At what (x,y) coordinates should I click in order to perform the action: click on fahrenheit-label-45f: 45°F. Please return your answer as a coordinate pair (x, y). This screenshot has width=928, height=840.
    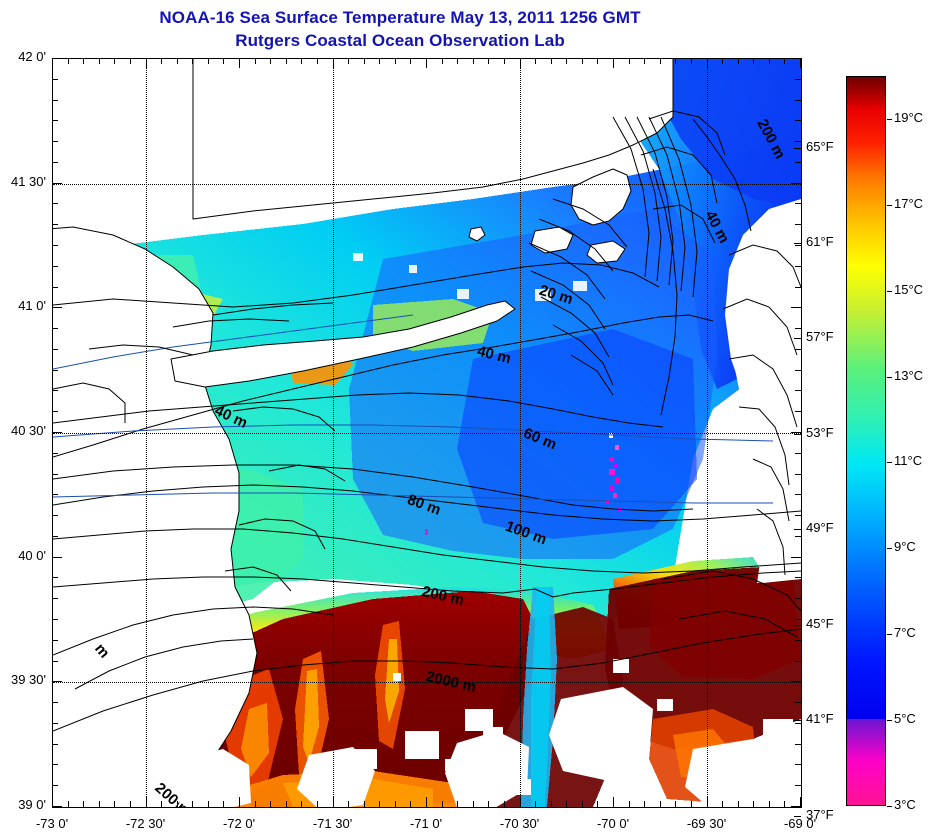
    Looking at the image, I should click on (820, 623).